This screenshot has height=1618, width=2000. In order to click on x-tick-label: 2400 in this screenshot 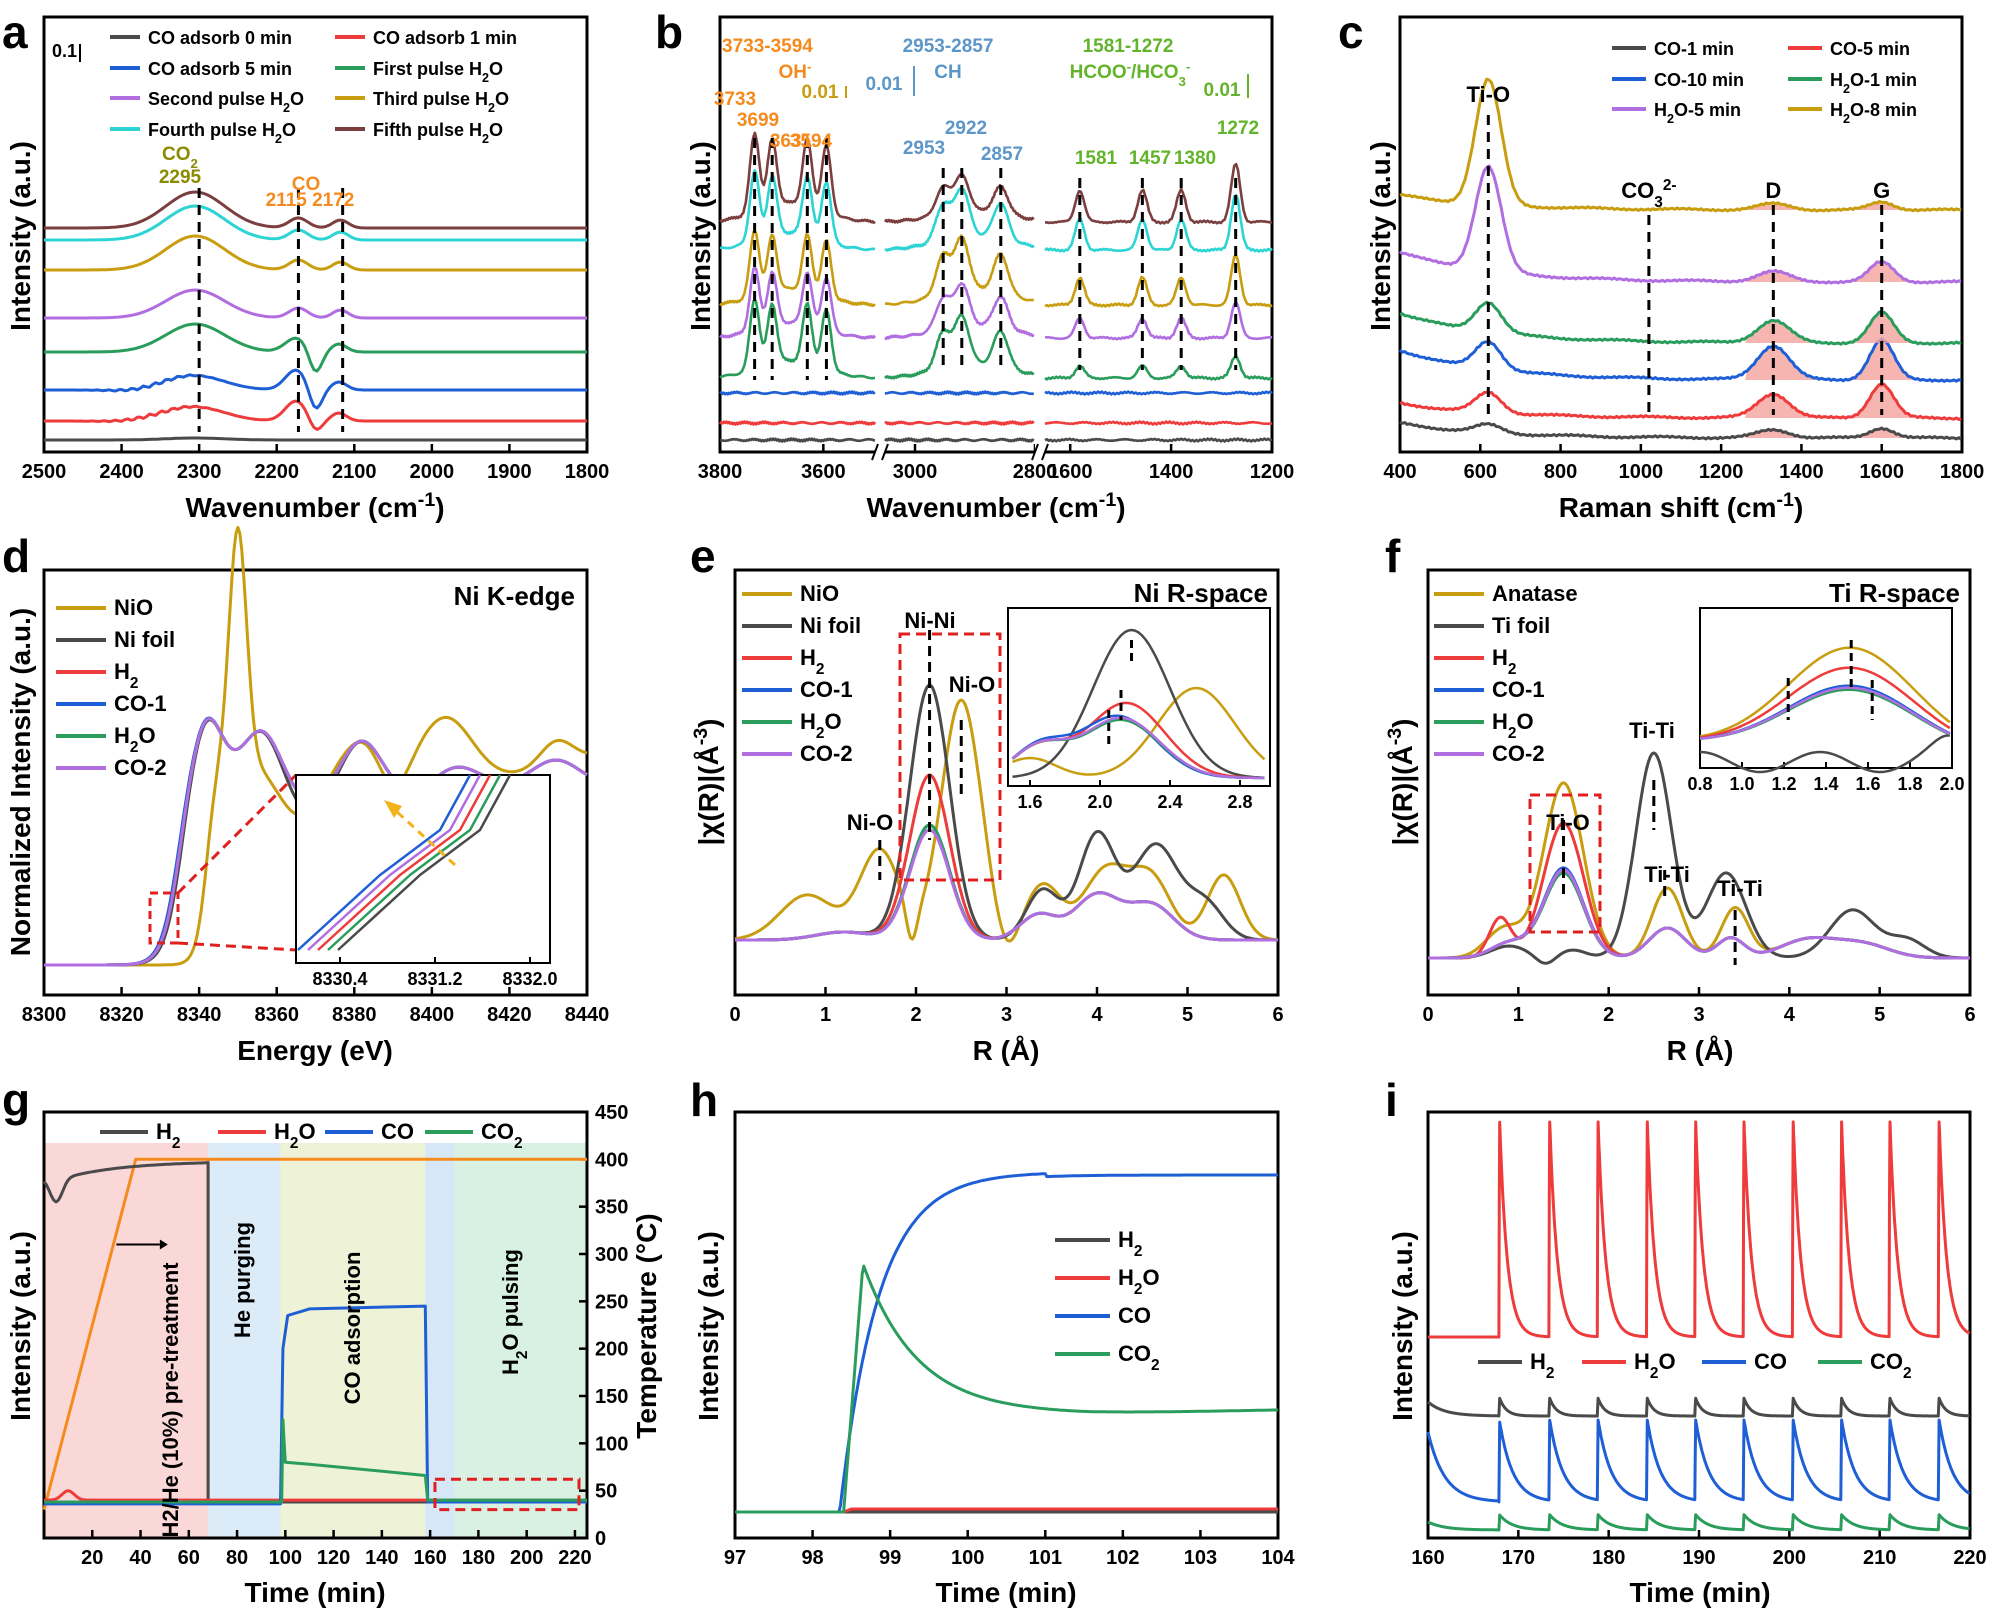, I will do `click(121, 472)`.